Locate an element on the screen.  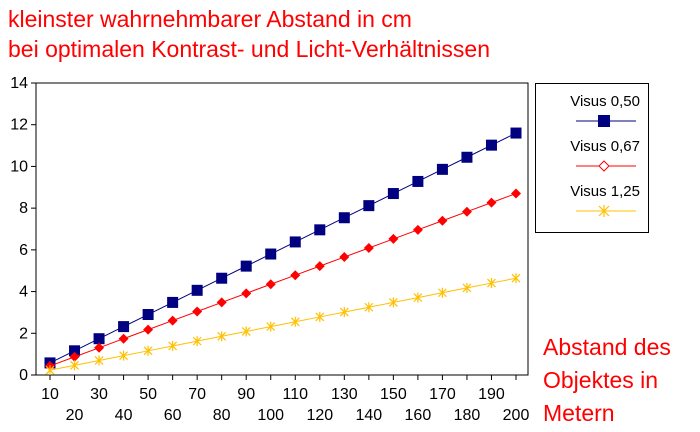
legend-swatch-asterisk-marker is located at coordinates (606, 211).